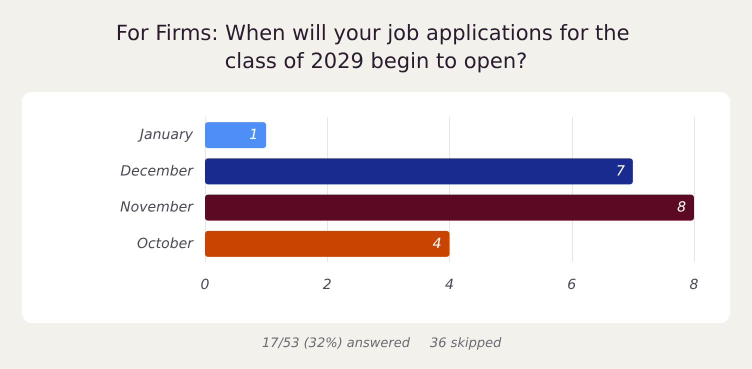  What do you see at coordinates (327, 285) in the screenshot?
I see `x-tick-label: 2` at bounding box center [327, 285].